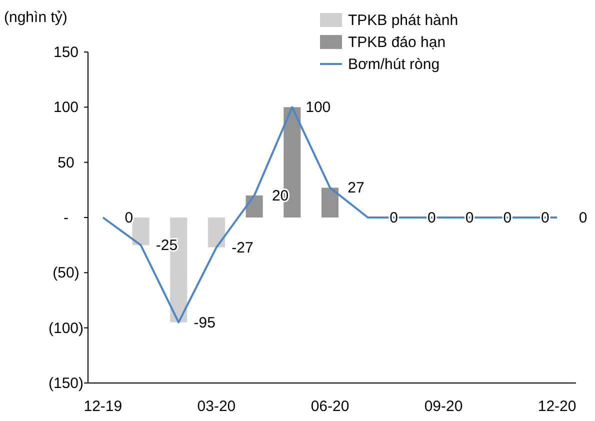 The height and width of the screenshot is (421, 595). What do you see at coordinates (66, 383) in the screenshot?
I see `y-tick-label: (150)` at bounding box center [66, 383].